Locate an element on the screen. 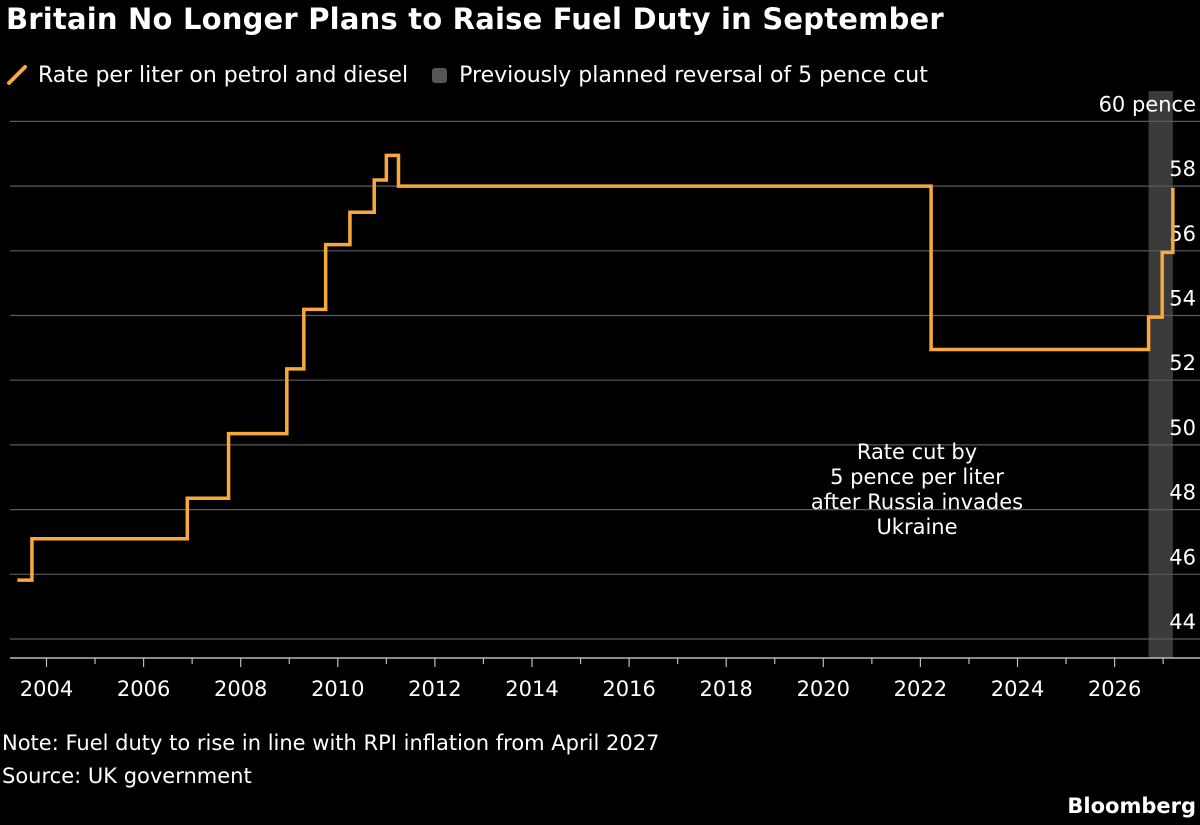 This screenshot has height=825, width=1200. annotation-line: 5 pence per liter is located at coordinates (917, 477).